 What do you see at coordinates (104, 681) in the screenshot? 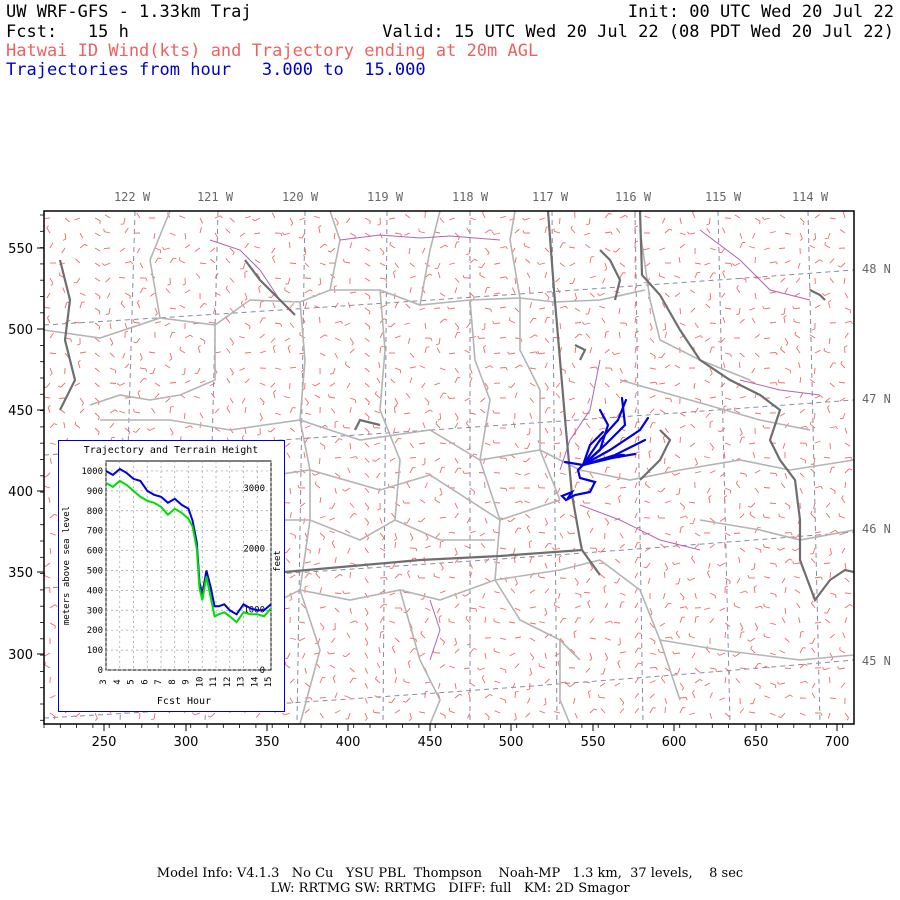
I see `inset-x-tick: 3` at bounding box center [104, 681].